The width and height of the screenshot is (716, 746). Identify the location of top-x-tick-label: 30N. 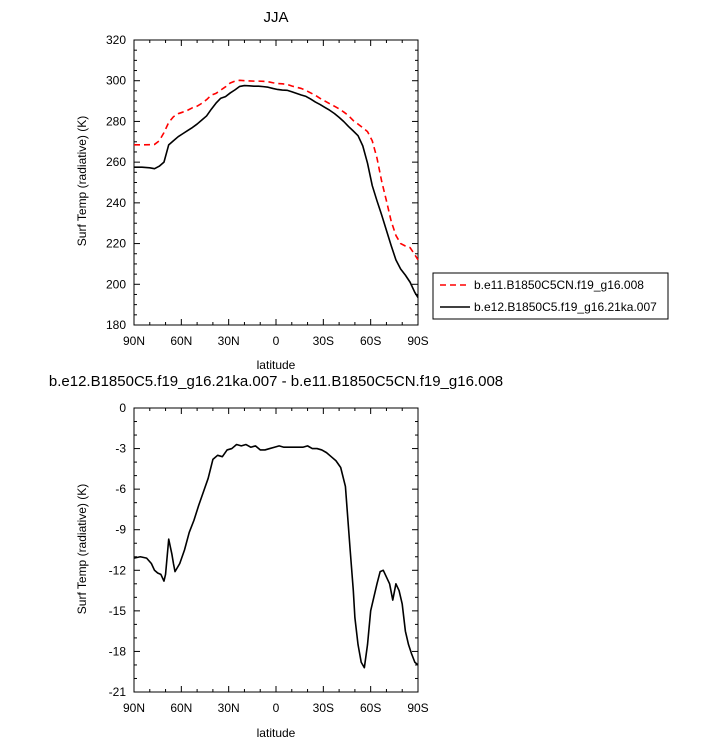
(229, 341).